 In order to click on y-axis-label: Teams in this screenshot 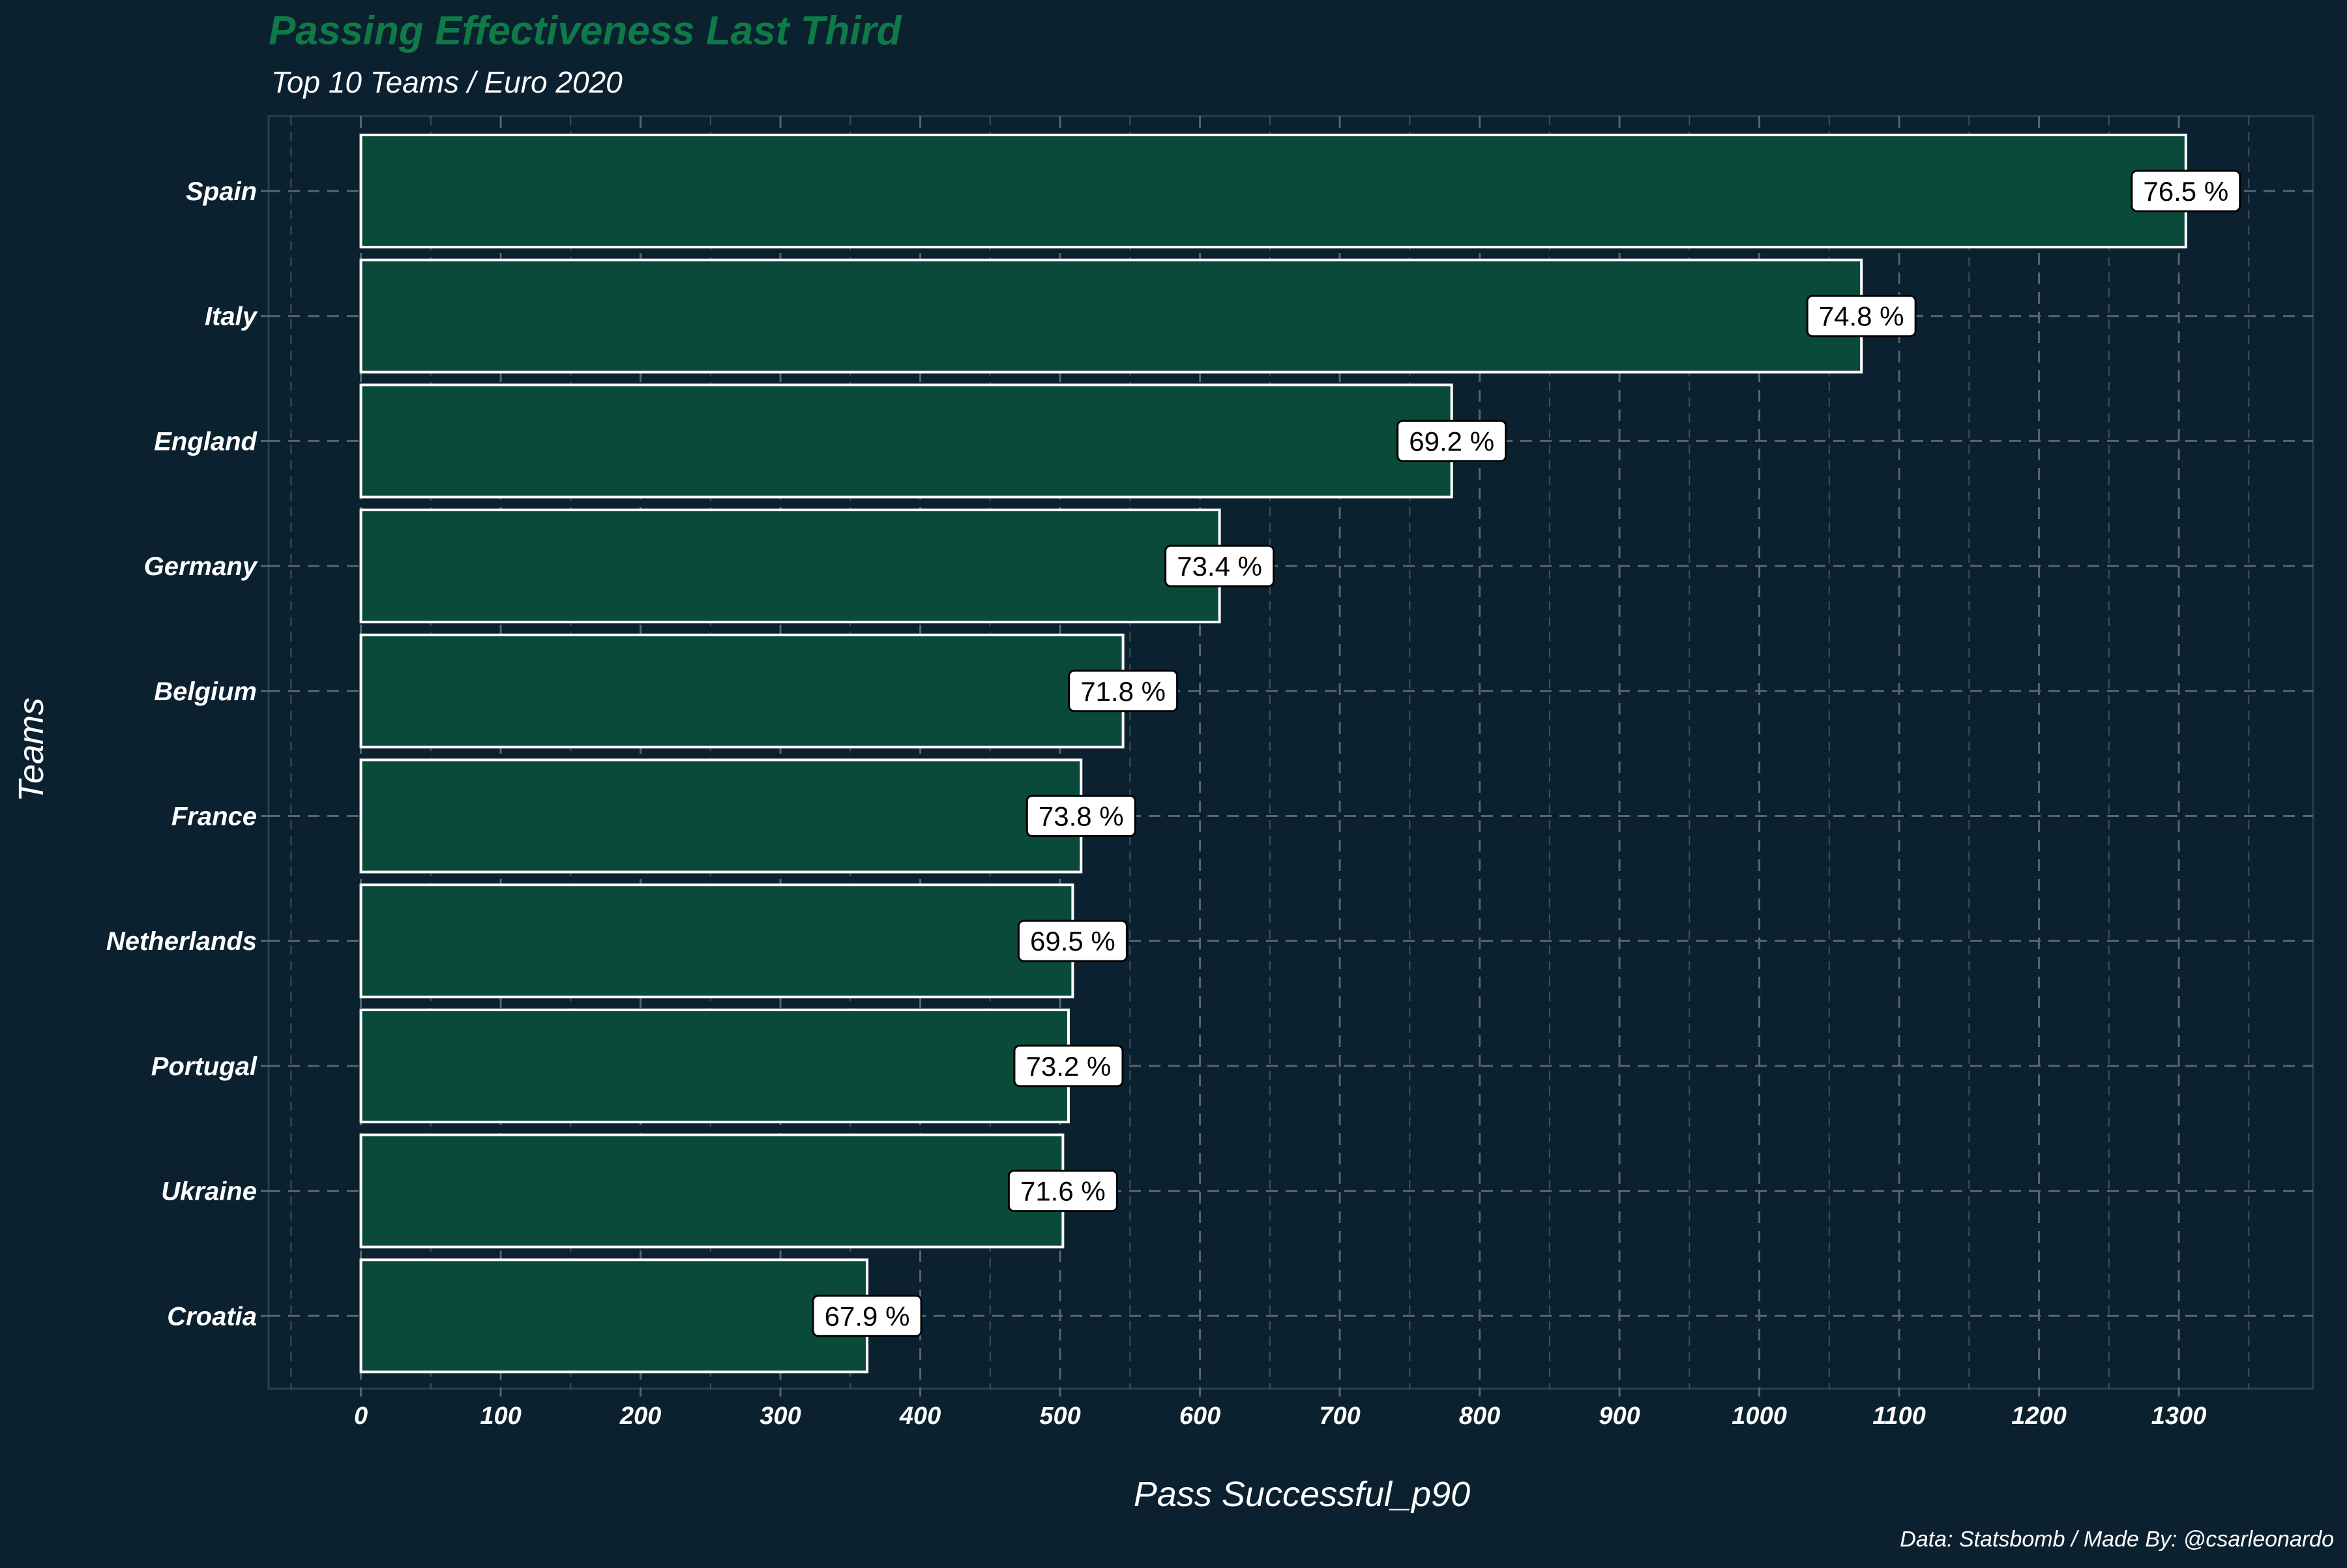, I will do `click(31, 750)`.